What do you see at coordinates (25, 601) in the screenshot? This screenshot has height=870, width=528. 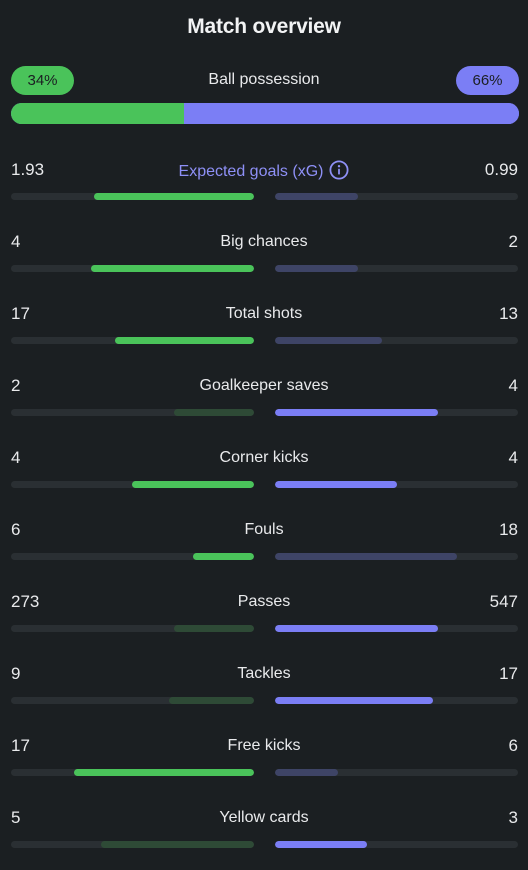 I see `home-stat-value: 273` at bounding box center [25, 601].